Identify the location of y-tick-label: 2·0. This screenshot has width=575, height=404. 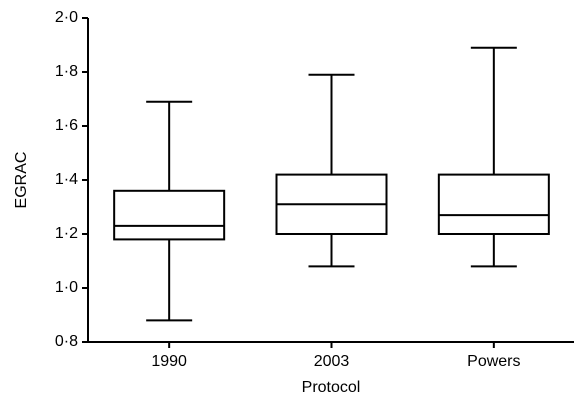
(66, 17).